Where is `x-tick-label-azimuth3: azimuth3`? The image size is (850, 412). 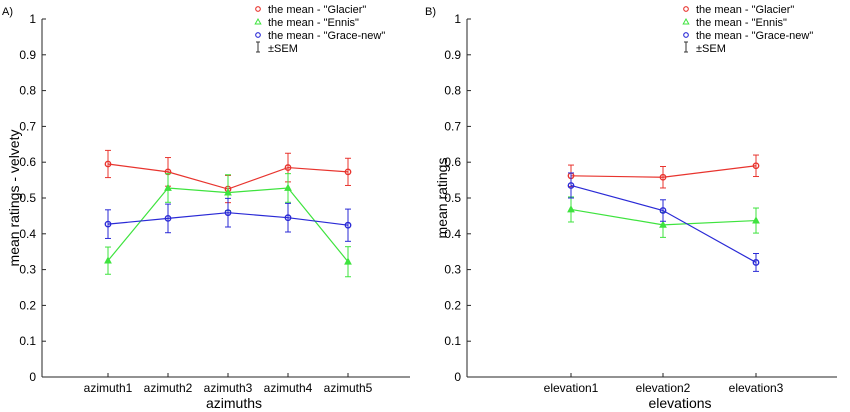 x-tick-label-azimuth3: azimuth3 is located at coordinates (228, 388).